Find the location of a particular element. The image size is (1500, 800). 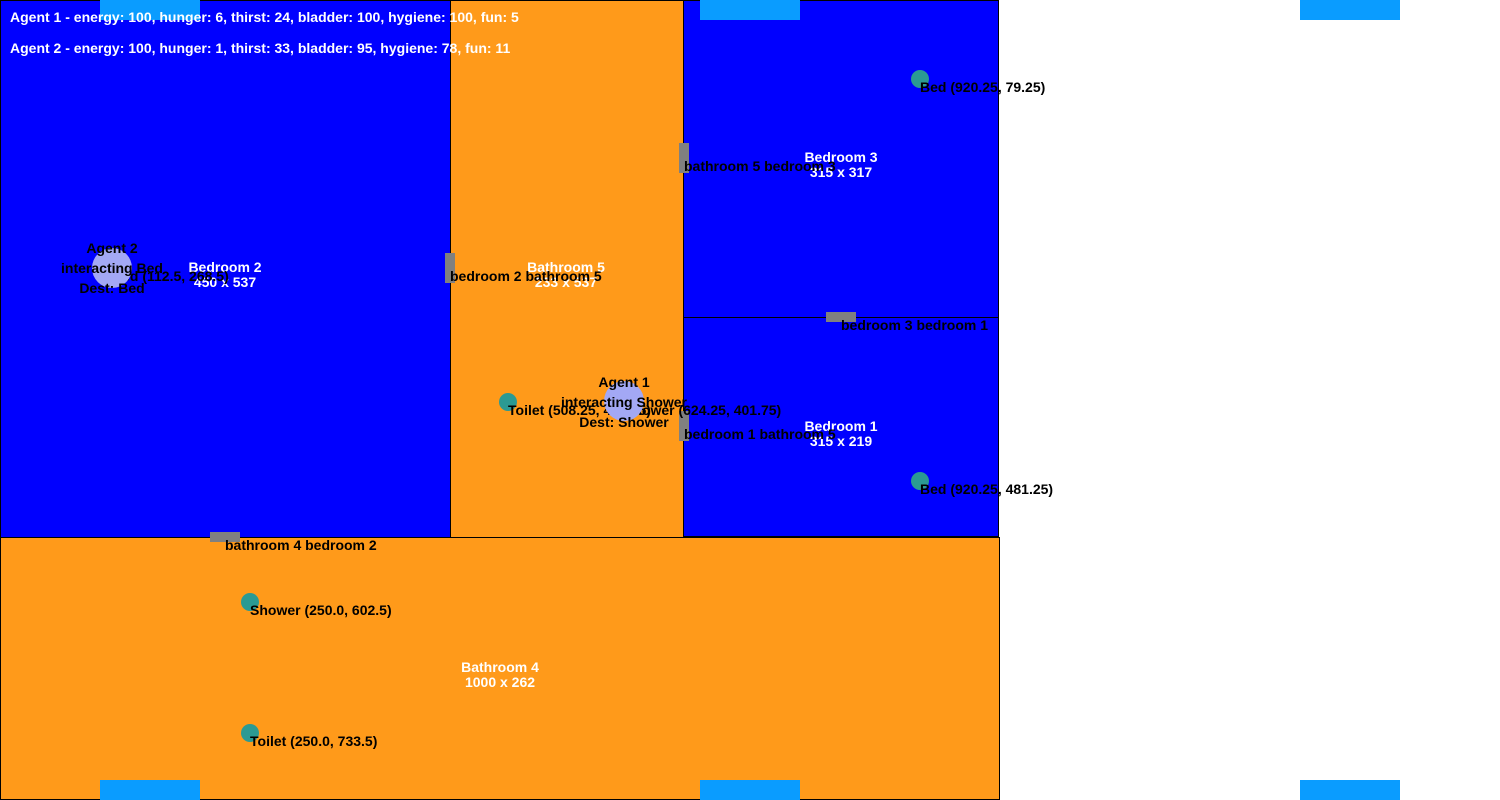

object-label: Bed (920.25, 79.25) is located at coordinates (983, 87).